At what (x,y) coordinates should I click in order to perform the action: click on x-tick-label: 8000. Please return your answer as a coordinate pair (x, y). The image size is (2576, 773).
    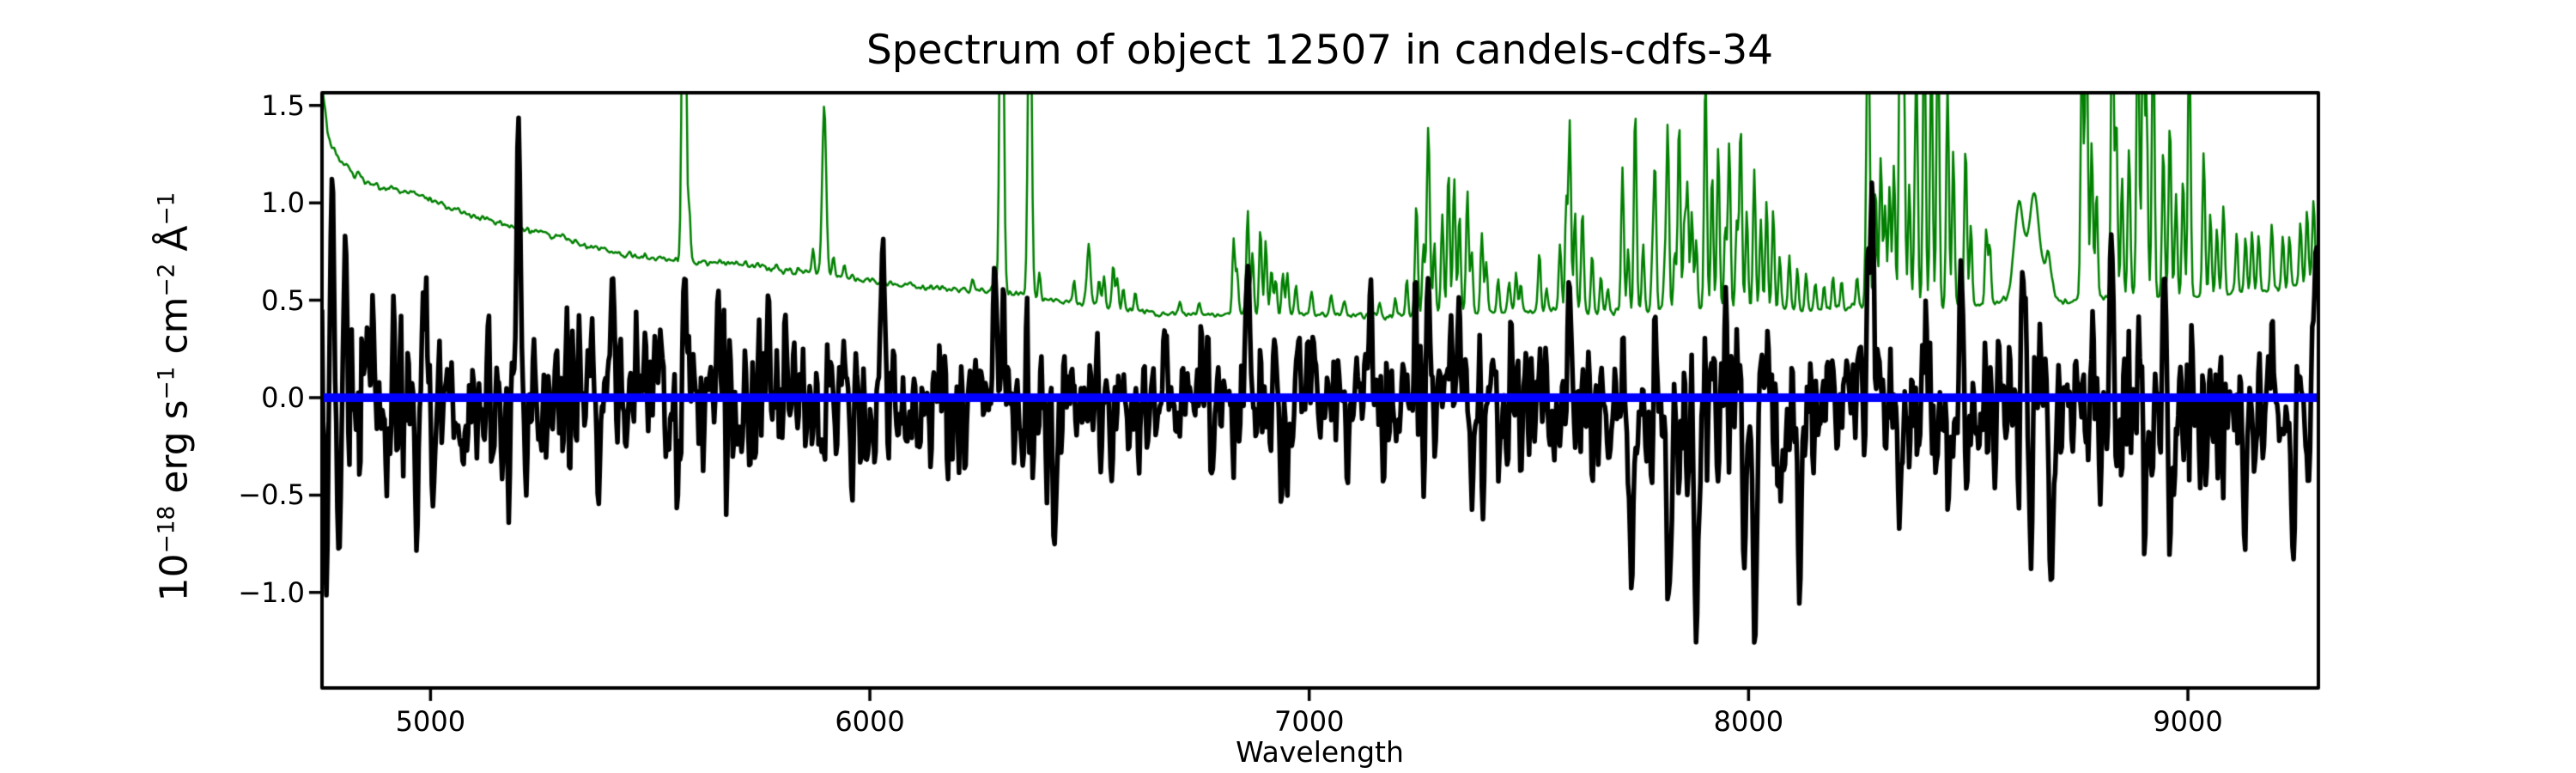
    Looking at the image, I should click on (1748, 721).